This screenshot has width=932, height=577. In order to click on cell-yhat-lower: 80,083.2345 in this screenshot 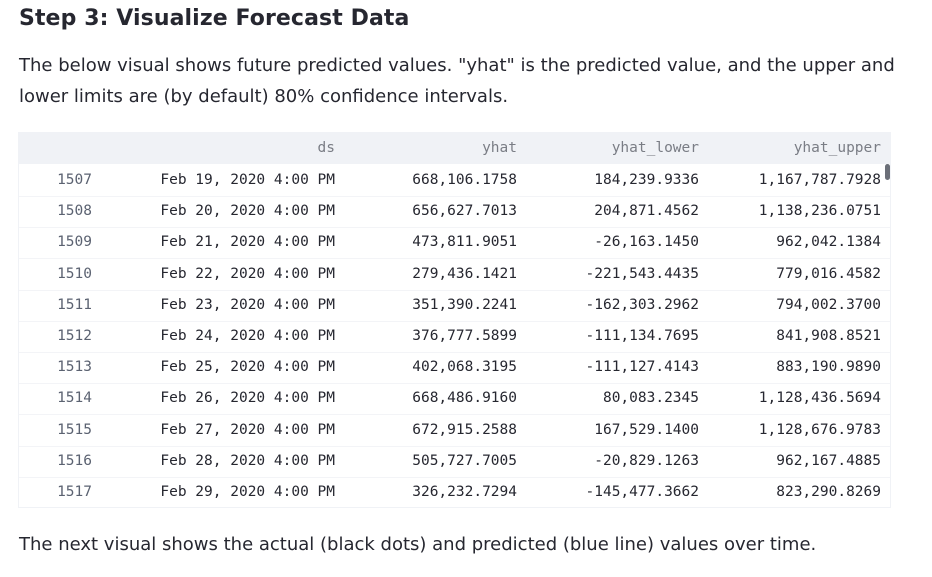, I will do `click(650, 398)`.